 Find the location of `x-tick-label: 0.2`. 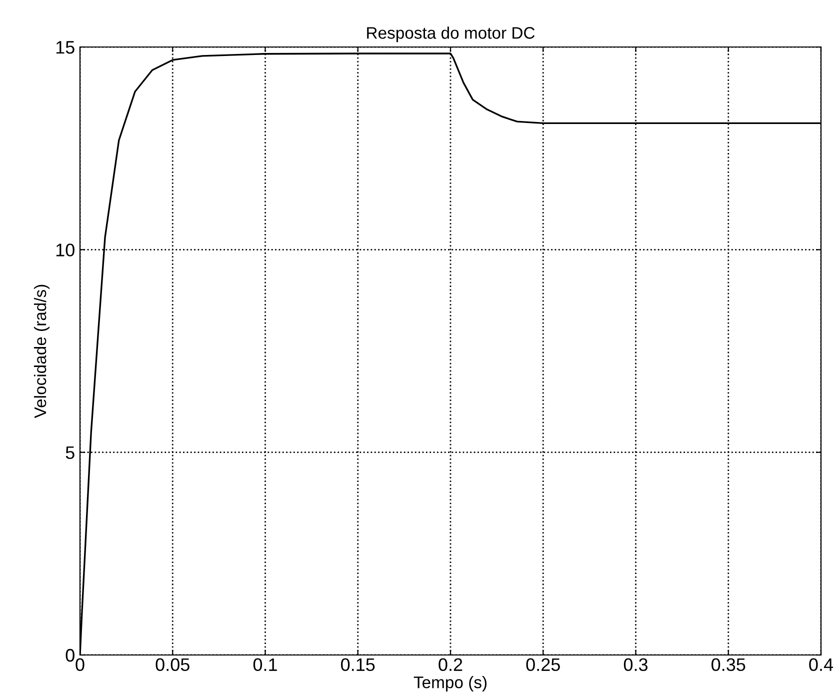

x-tick-label: 0.2 is located at coordinates (450, 665).